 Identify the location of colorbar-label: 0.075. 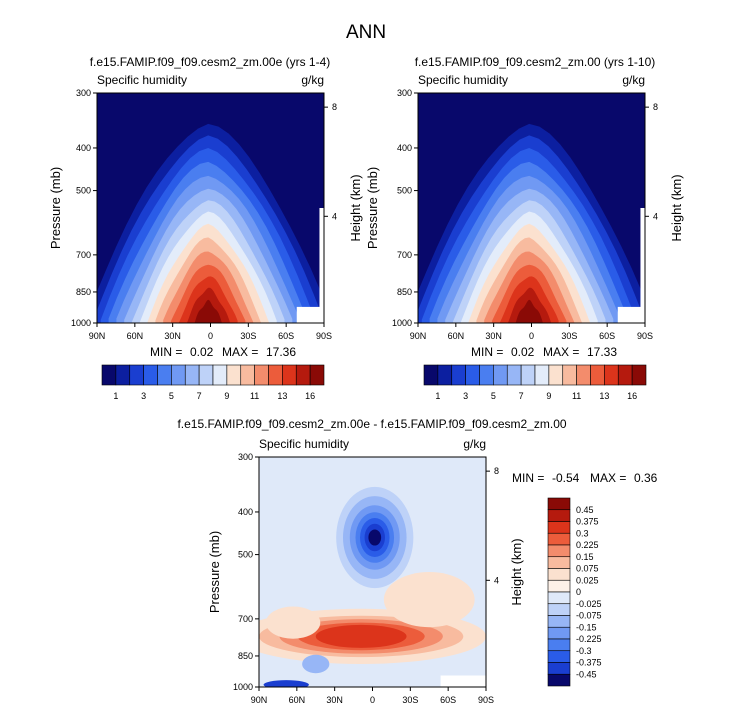
(587, 569).